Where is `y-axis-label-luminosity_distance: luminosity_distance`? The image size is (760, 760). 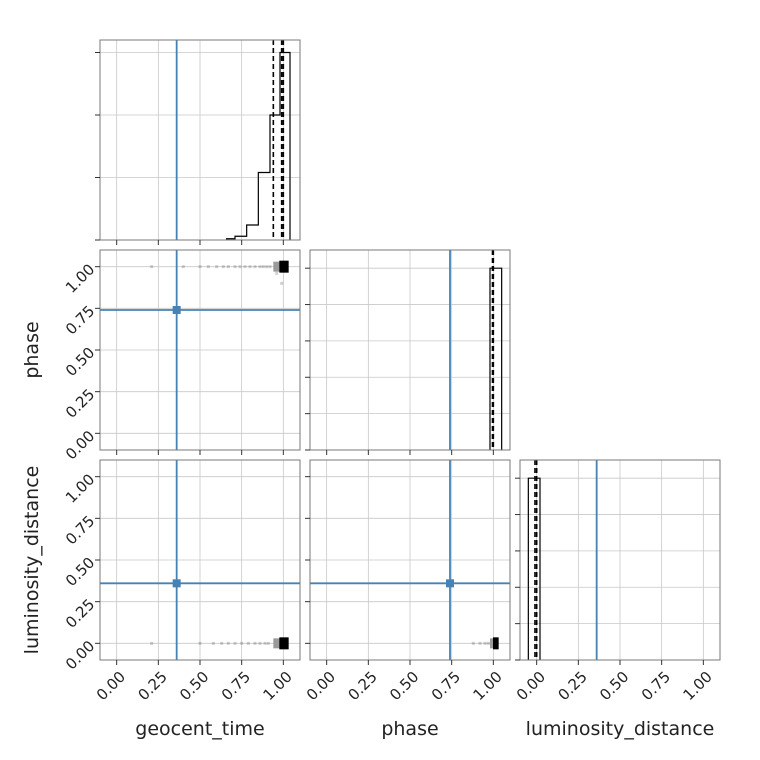 y-axis-label-luminosity_distance: luminosity_distance is located at coordinates (32, 560).